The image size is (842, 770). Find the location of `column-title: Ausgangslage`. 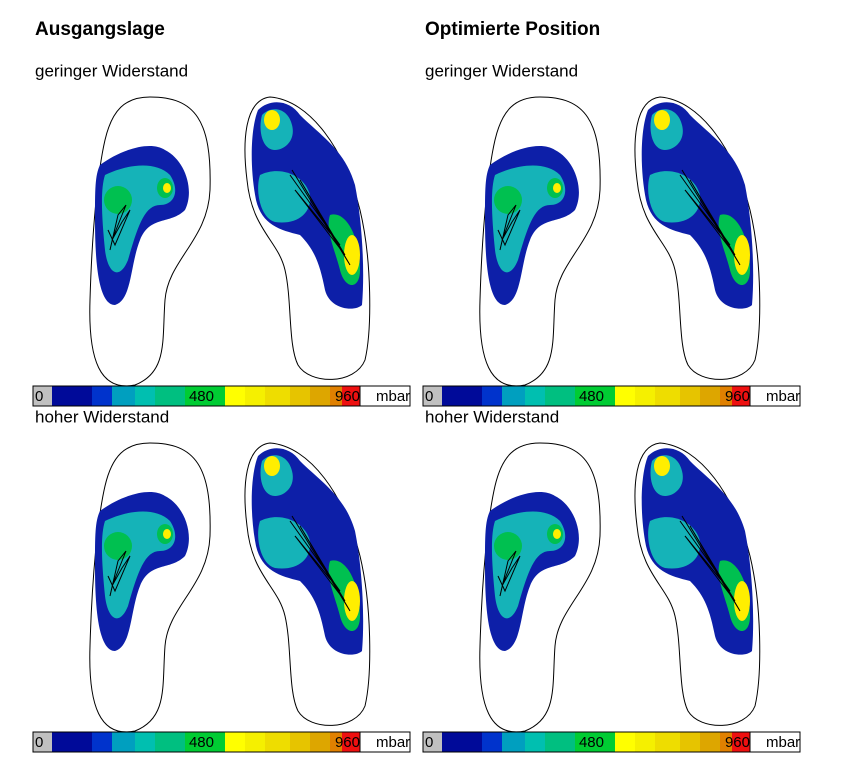

column-title: Ausgangslage is located at coordinates (100, 29).